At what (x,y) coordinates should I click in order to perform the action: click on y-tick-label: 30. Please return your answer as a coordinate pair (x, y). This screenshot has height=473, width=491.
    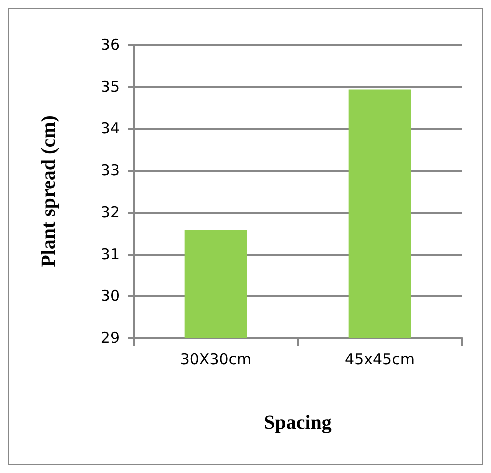
    Looking at the image, I should click on (110, 296).